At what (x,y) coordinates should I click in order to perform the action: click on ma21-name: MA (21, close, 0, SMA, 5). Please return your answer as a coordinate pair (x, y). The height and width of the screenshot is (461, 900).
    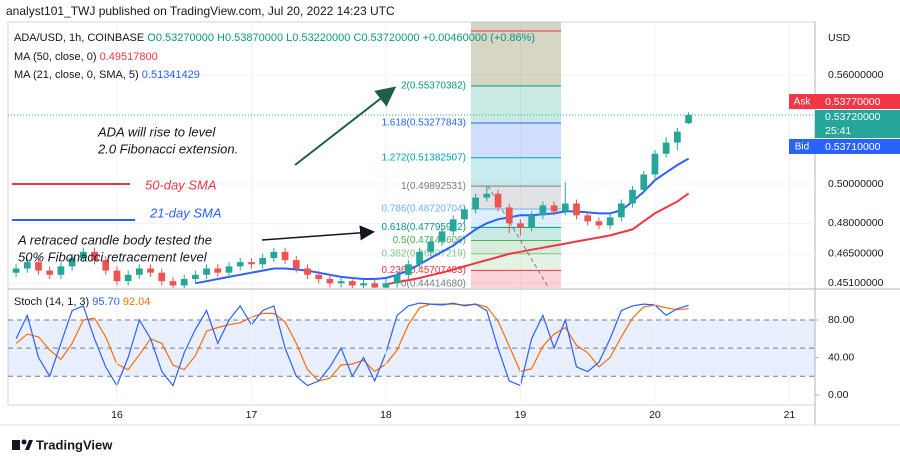
    Looking at the image, I should click on (76, 75).